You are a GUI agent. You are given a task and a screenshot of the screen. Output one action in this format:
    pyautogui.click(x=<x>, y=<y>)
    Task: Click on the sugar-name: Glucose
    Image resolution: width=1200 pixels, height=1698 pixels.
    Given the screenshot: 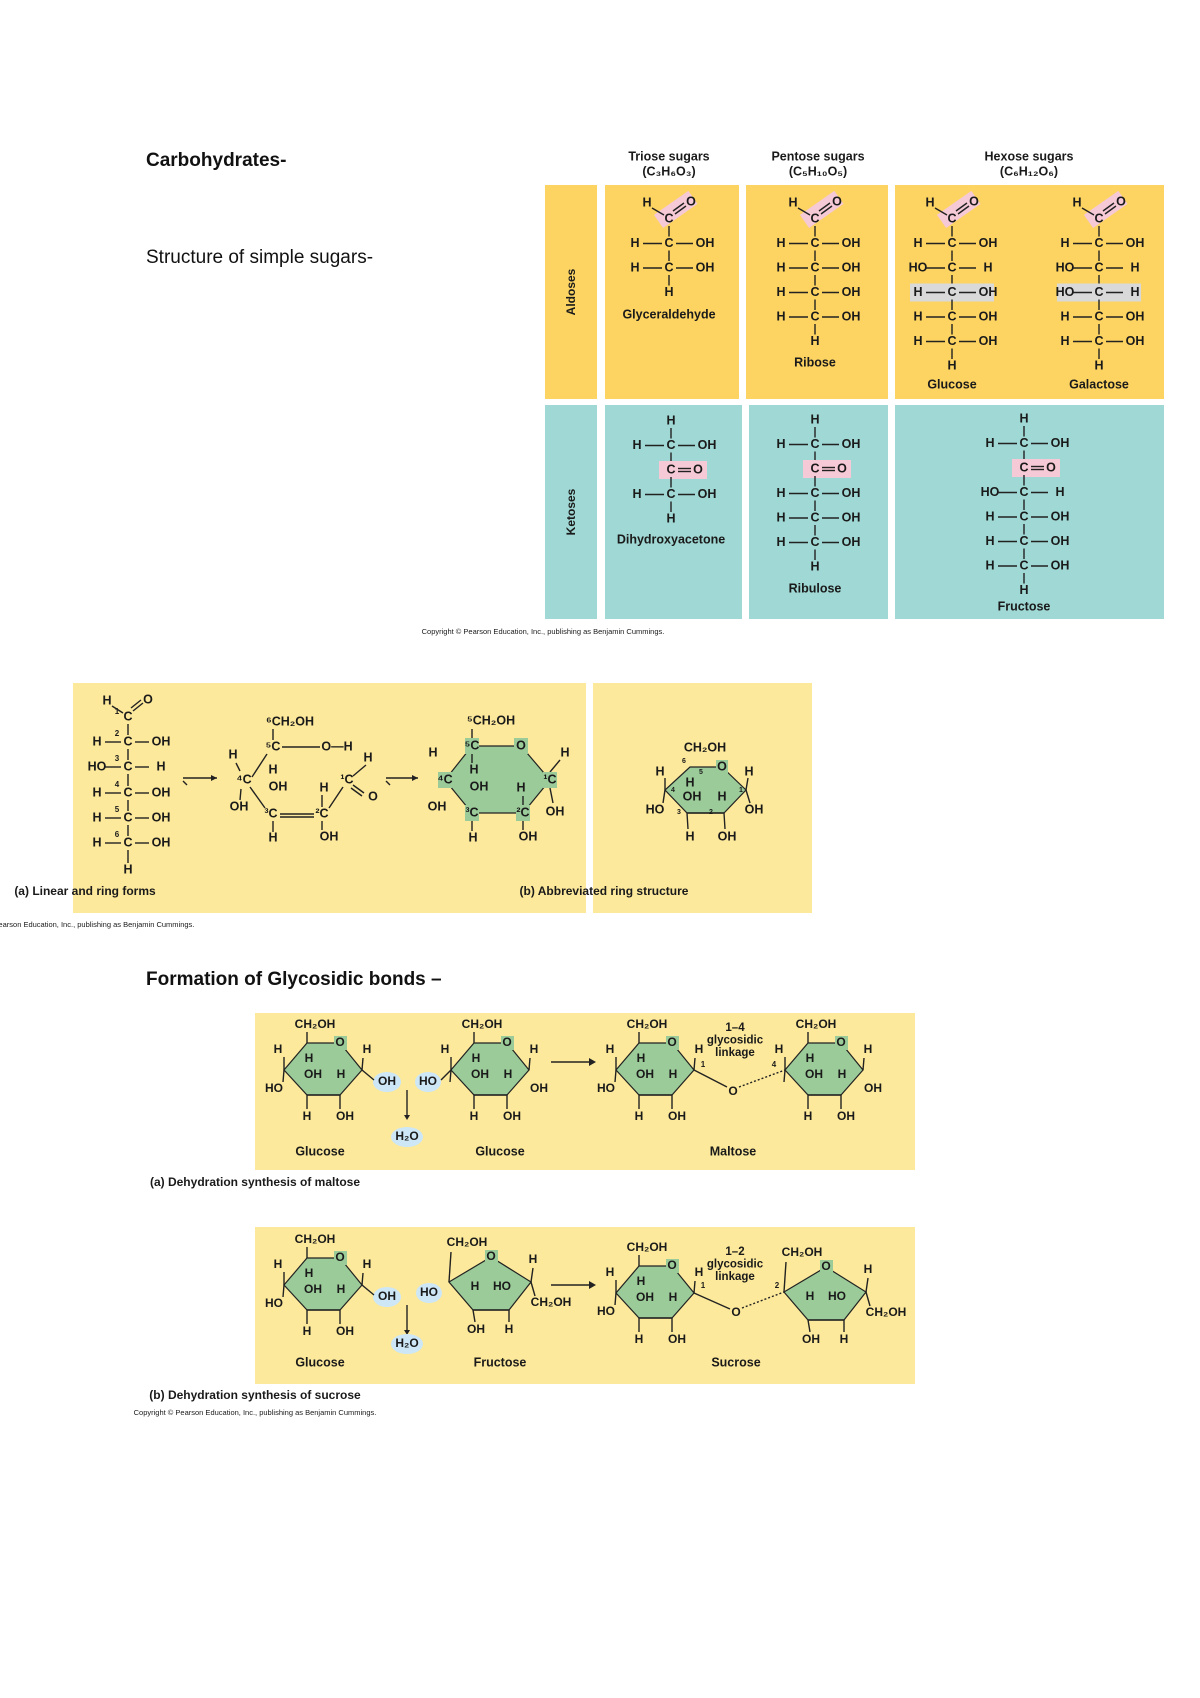 What is the action you would take?
    pyautogui.click(x=951, y=384)
    